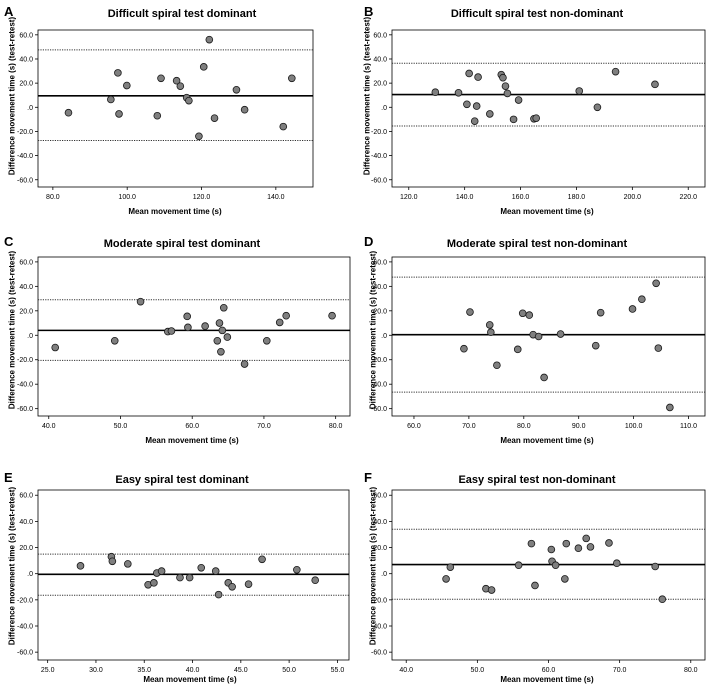  What do you see at coordinates (521, 197) in the screenshot?
I see `x-tick-label: 160.0` at bounding box center [521, 197].